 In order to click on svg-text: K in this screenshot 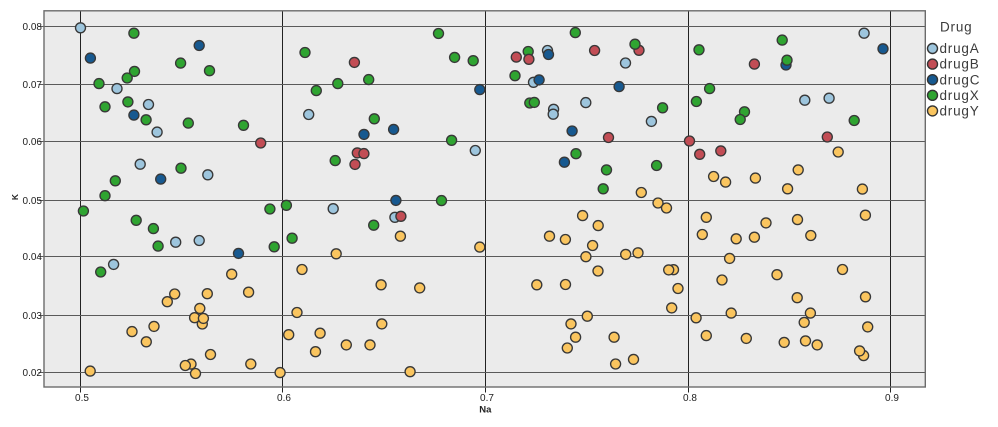, I will do `click(15, 196)`.